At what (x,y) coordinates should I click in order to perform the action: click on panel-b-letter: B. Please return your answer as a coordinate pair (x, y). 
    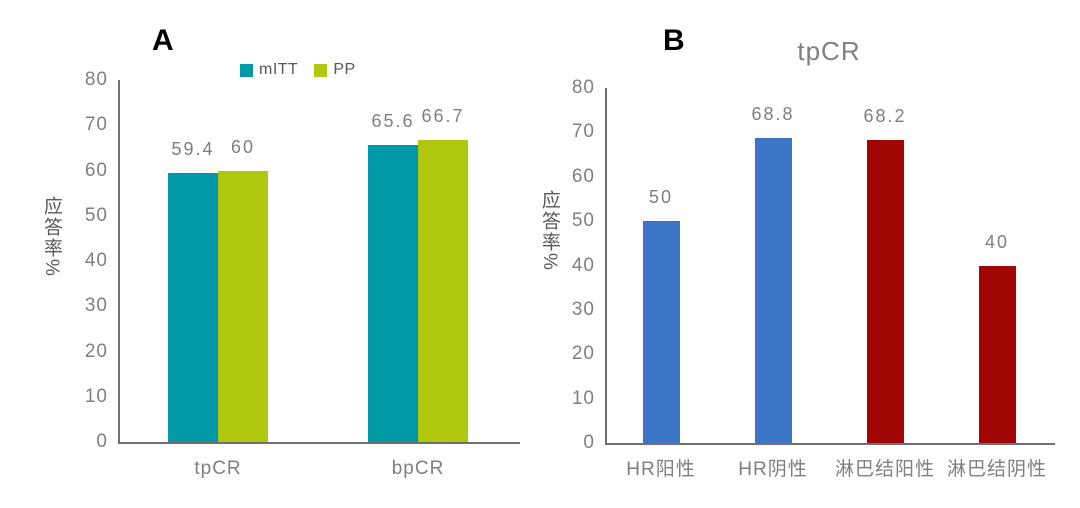
    Looking at the image, I should click on (674, 40).